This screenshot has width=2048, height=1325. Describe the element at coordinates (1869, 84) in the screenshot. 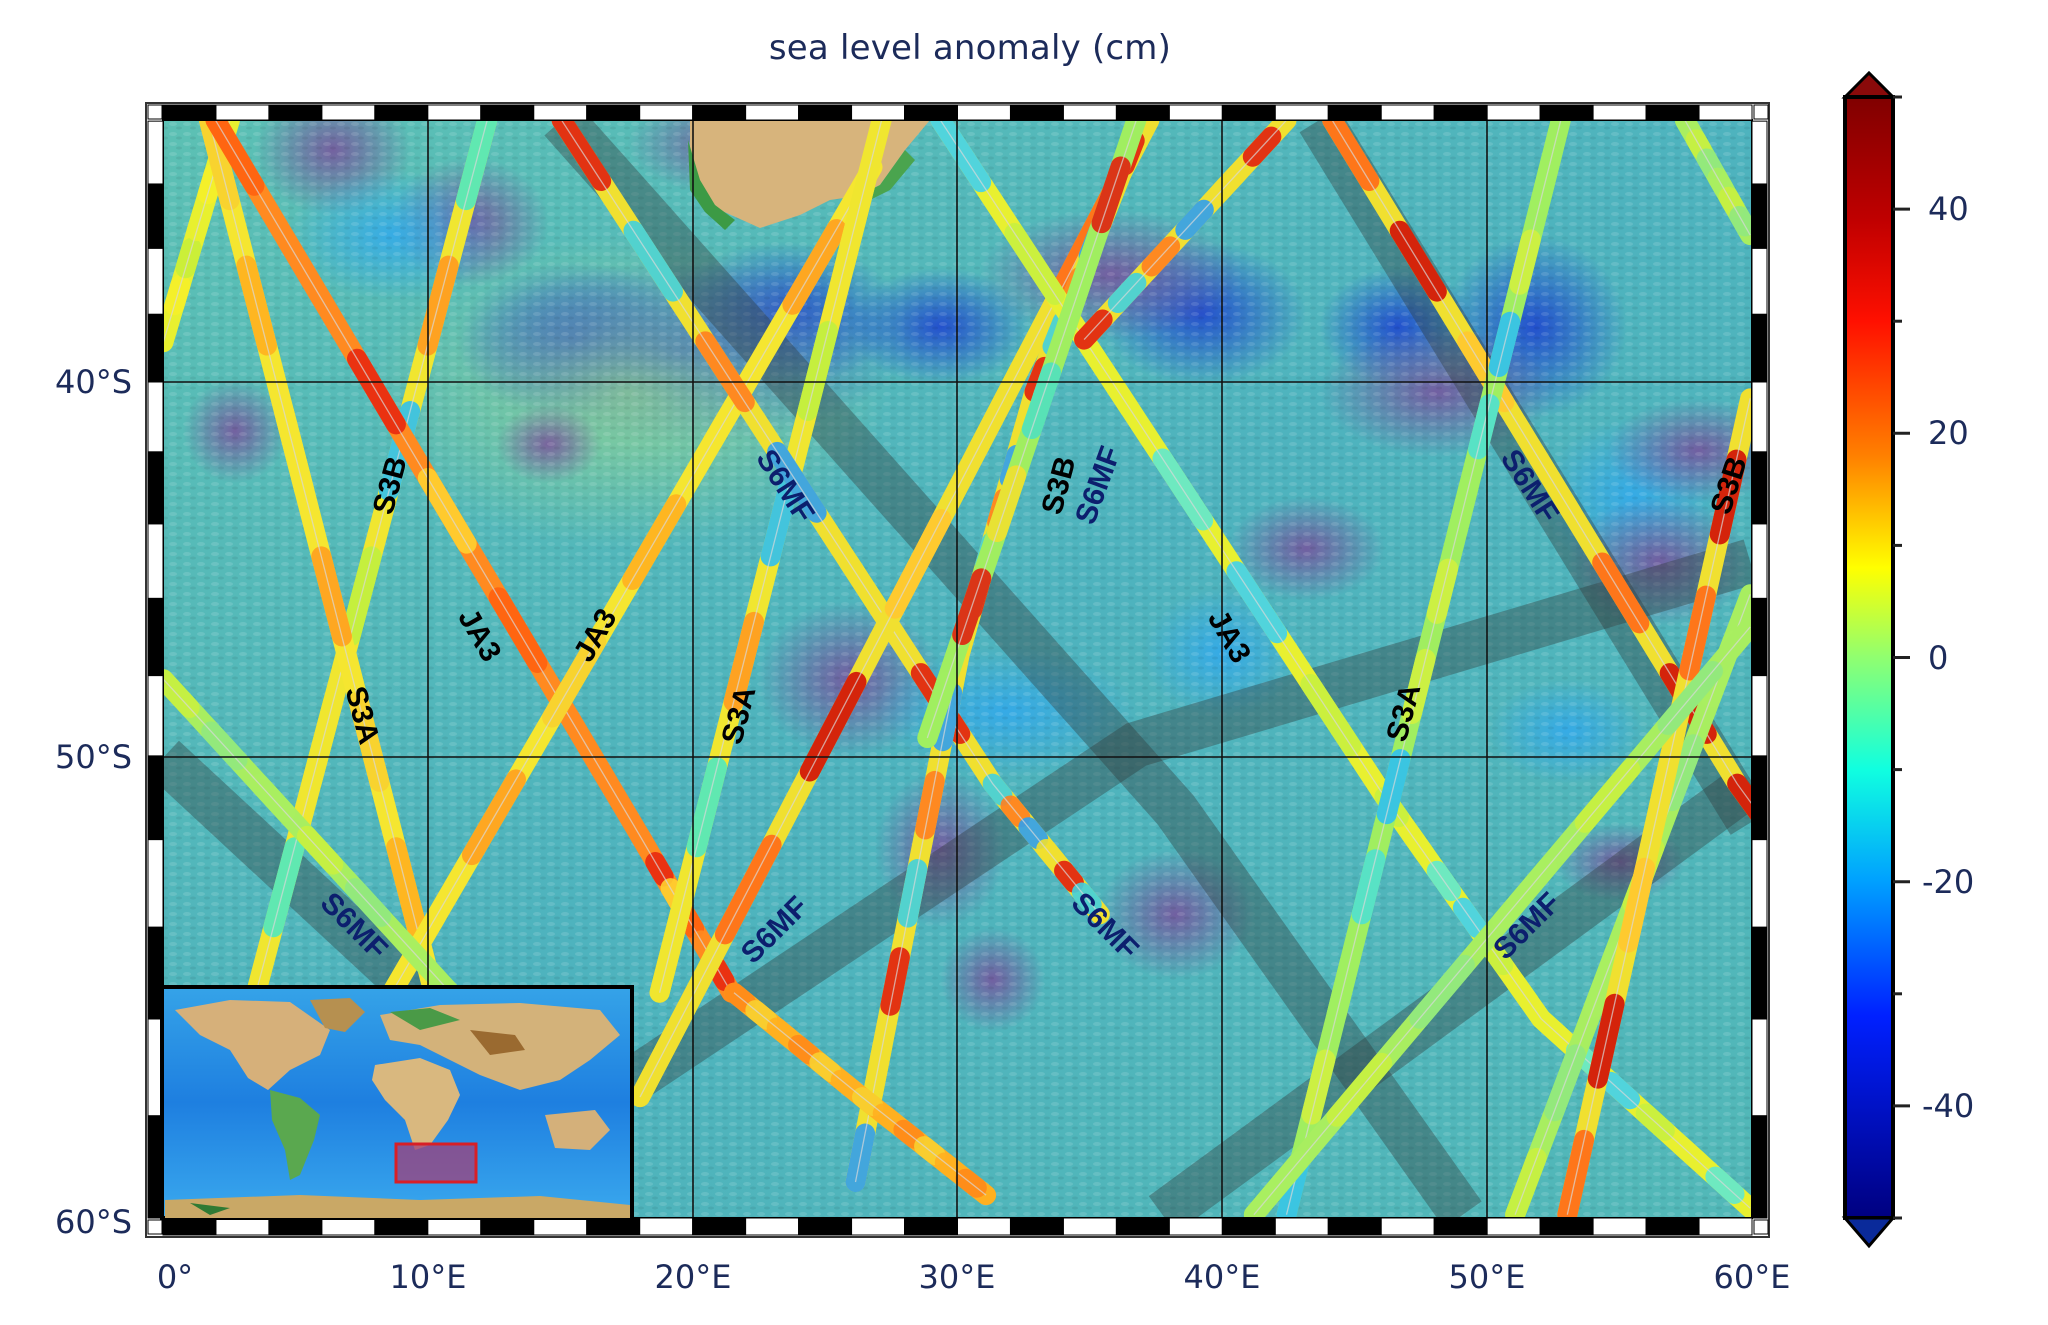

I see `colorbar-max-arrow` at that location.